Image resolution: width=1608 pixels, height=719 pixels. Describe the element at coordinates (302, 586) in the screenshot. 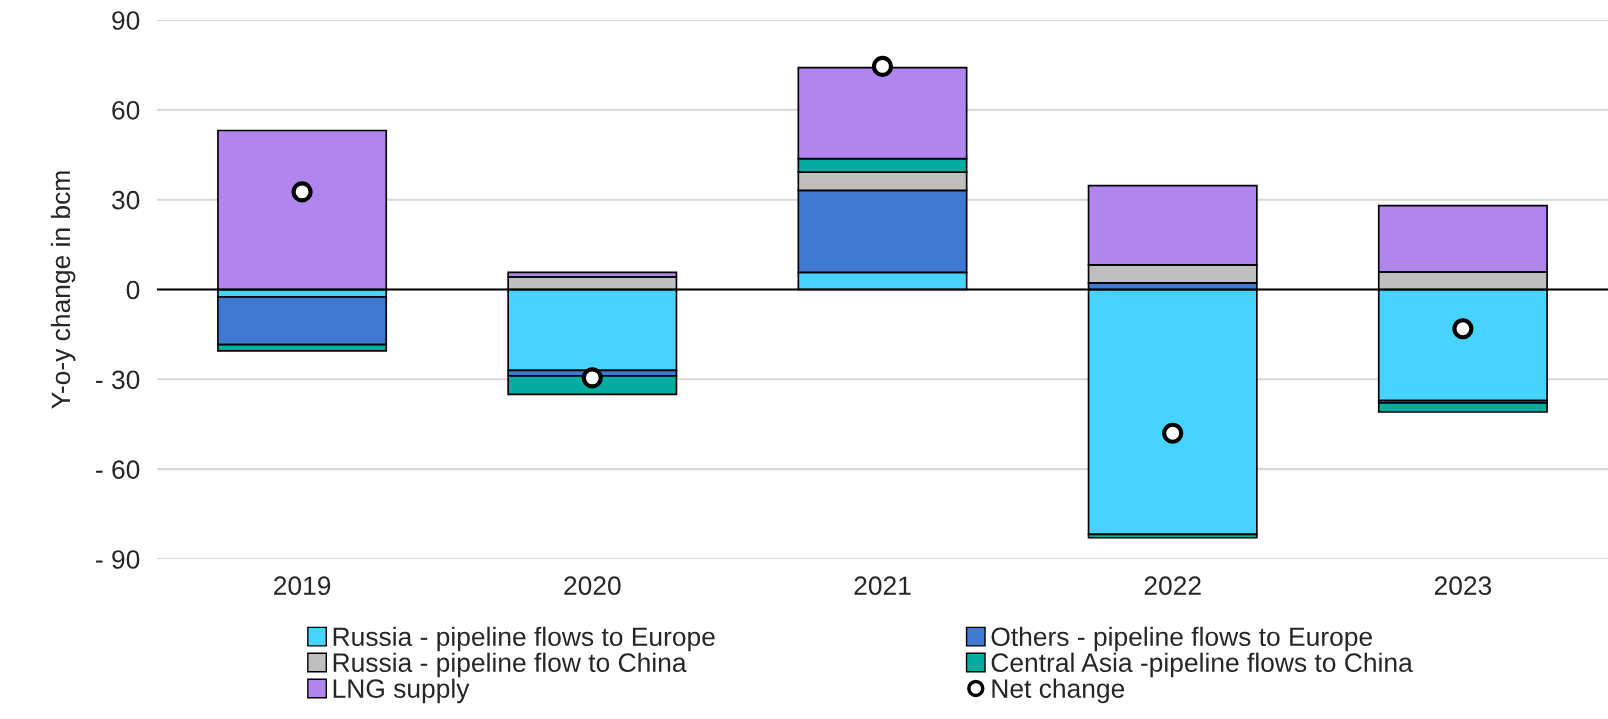

I see `x-tick-label: 2019` at that location.